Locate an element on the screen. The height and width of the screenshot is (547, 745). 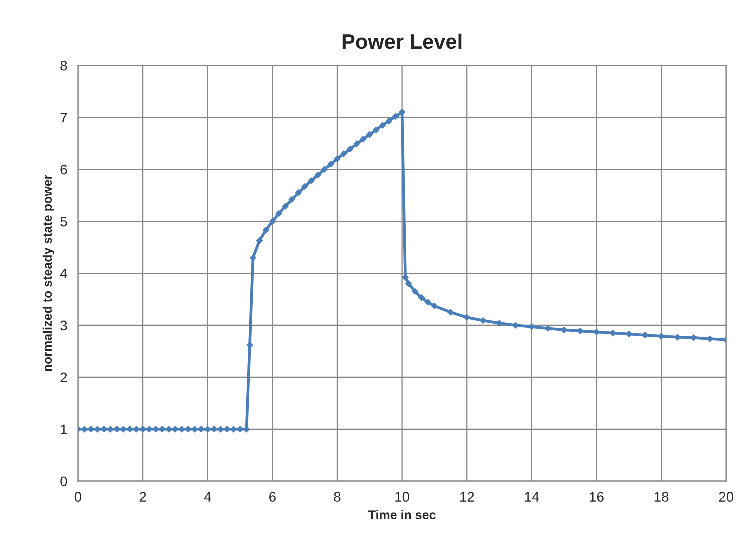
x-axis-title: Time in sec is located at coordinates (402, 515).